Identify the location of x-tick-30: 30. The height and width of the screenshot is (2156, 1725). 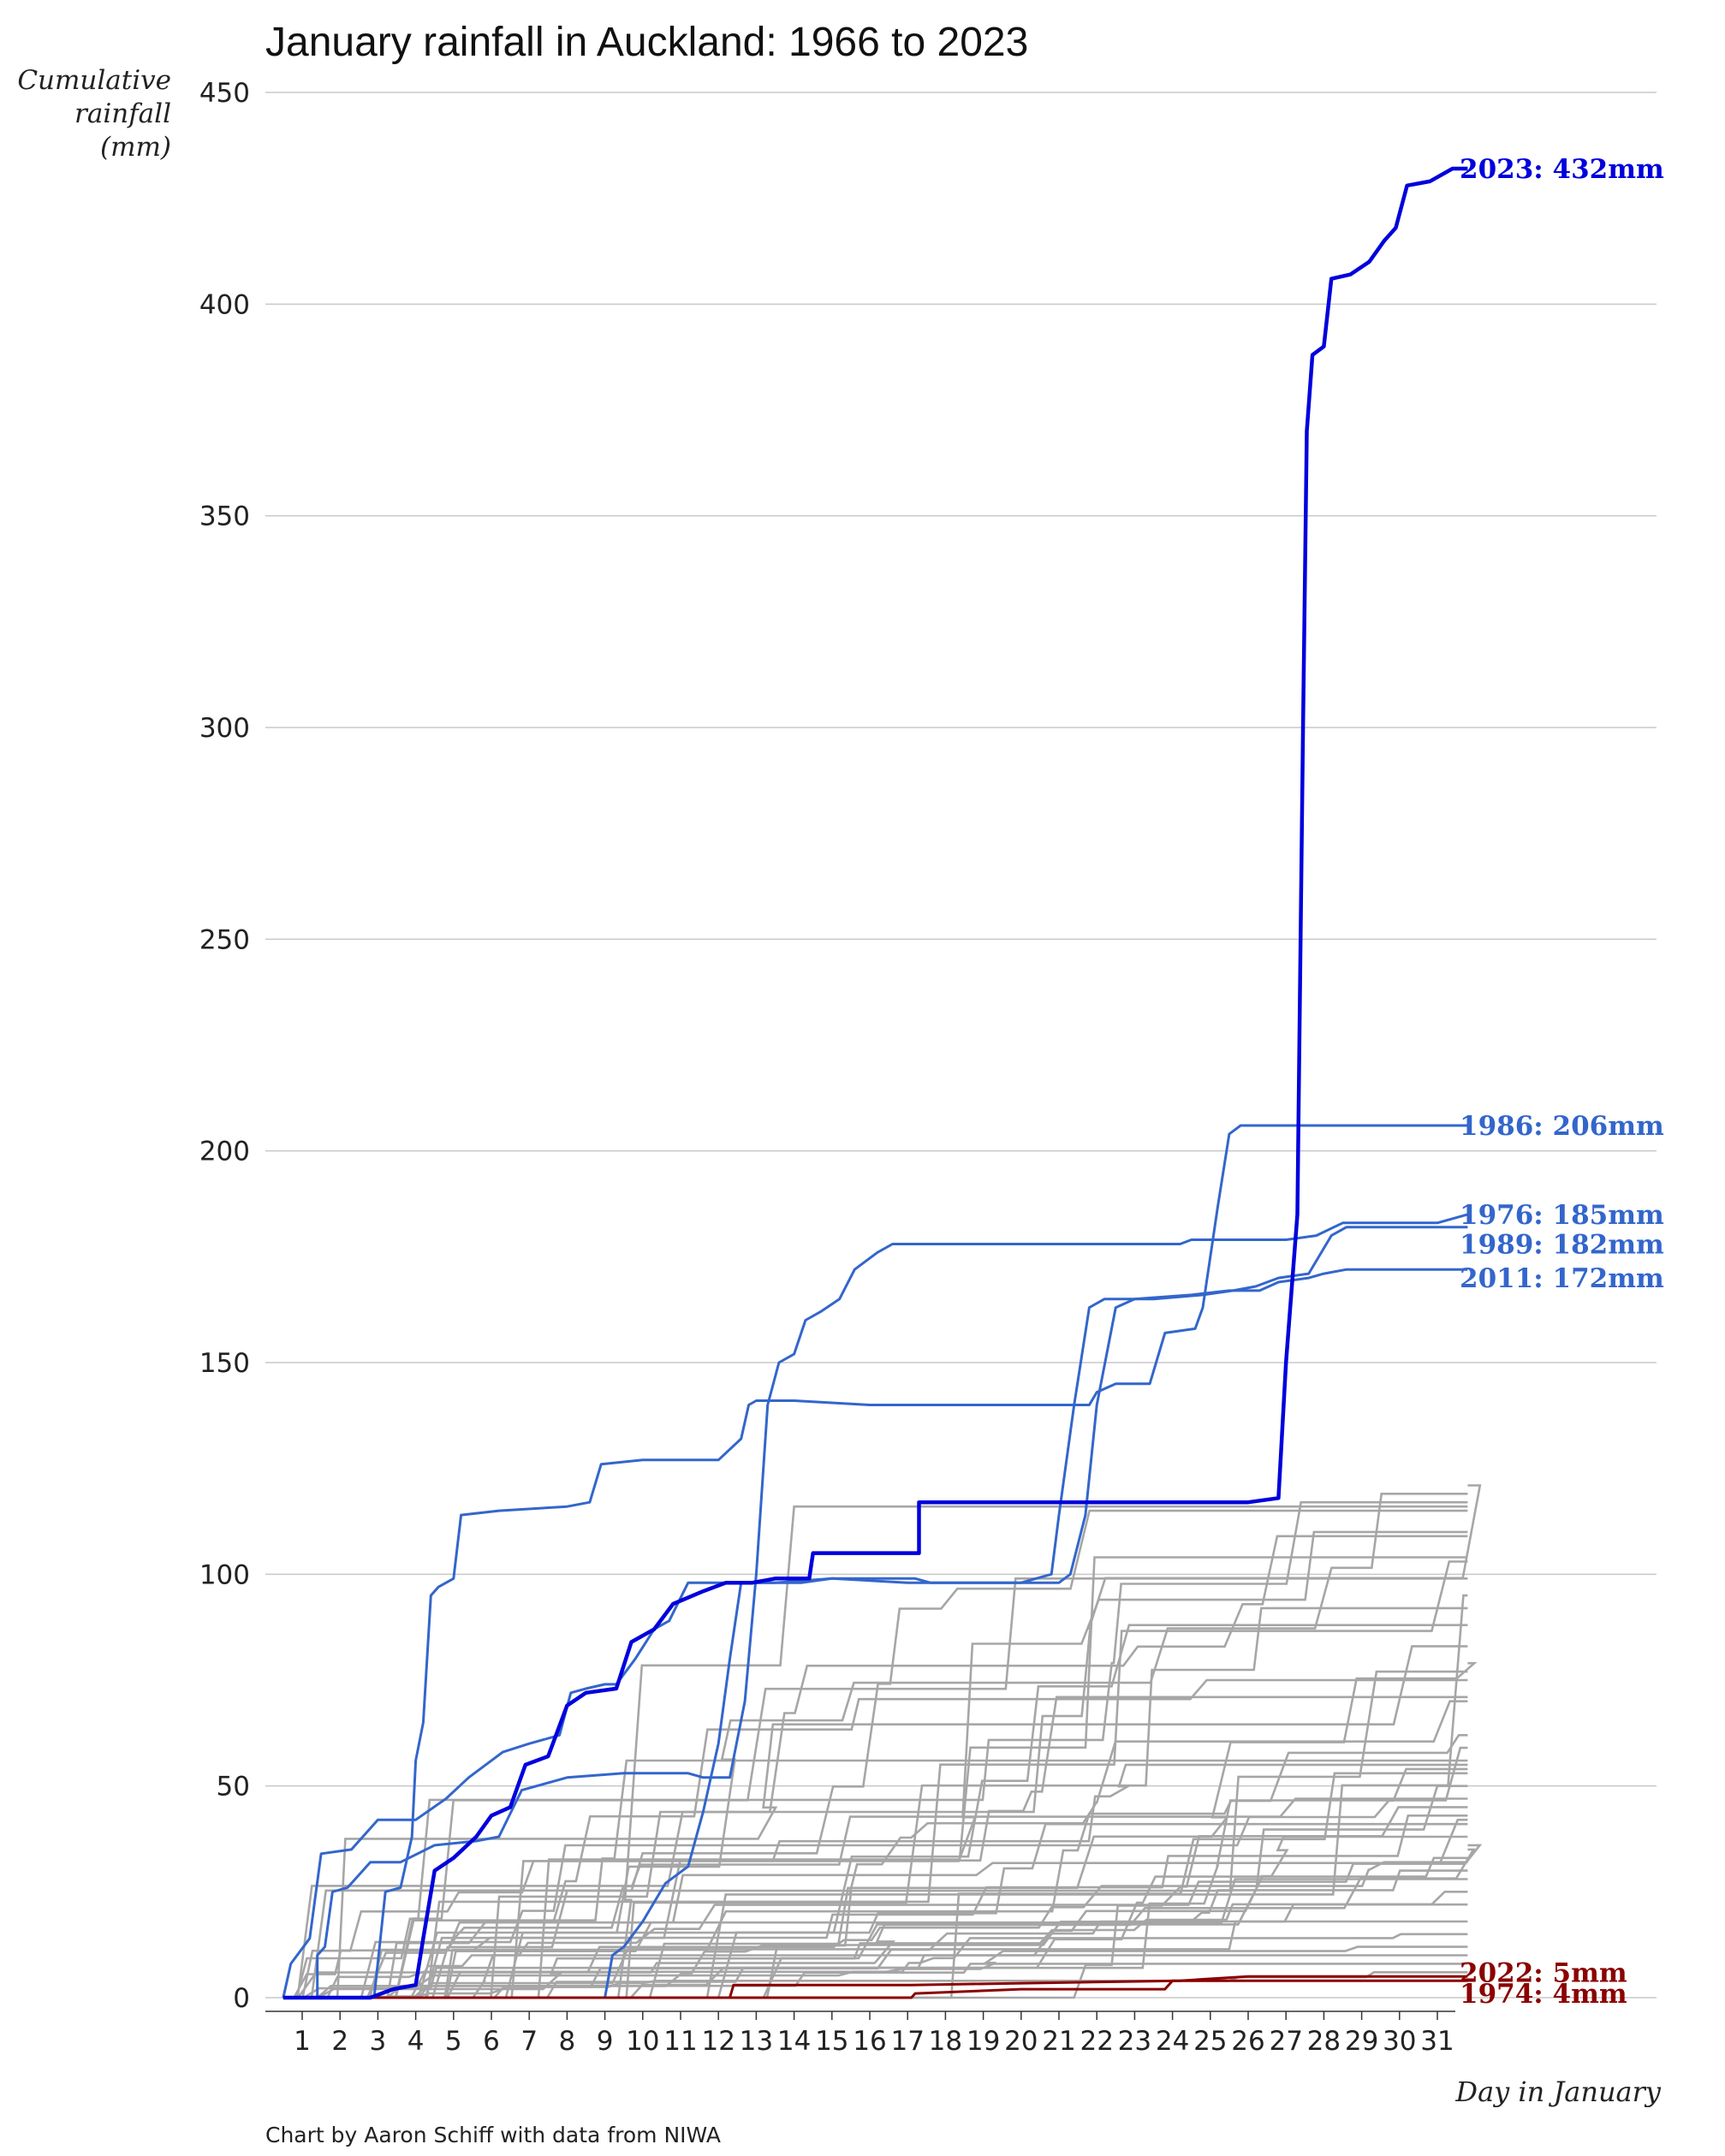
(1399, 2041).